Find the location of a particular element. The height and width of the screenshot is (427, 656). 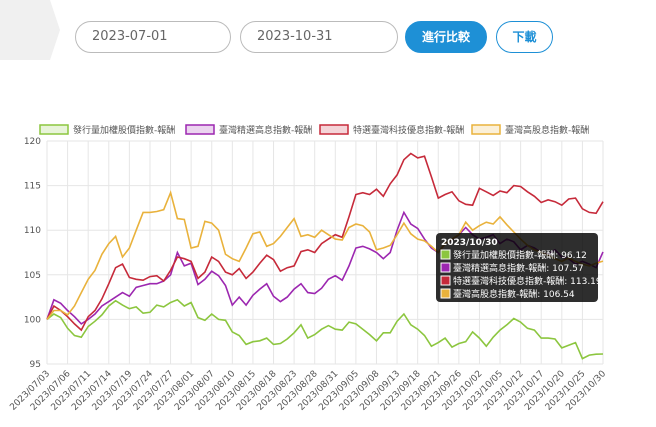

legend-item: 臺灣高股息指數-報酬 is located at coordinates (530, 130).